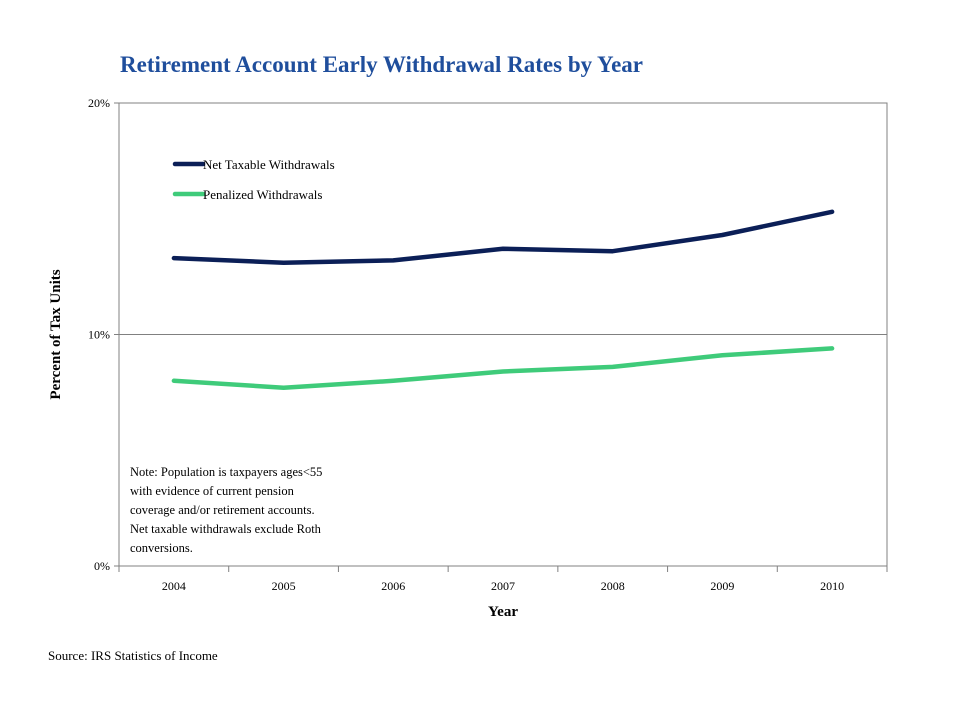 The height and width of the screenshot is (720, 960). Describe the element at coordinates (269, 164) in the screenshot. I see `legend-label-0: Net Taxable Withdrawals` at that location.